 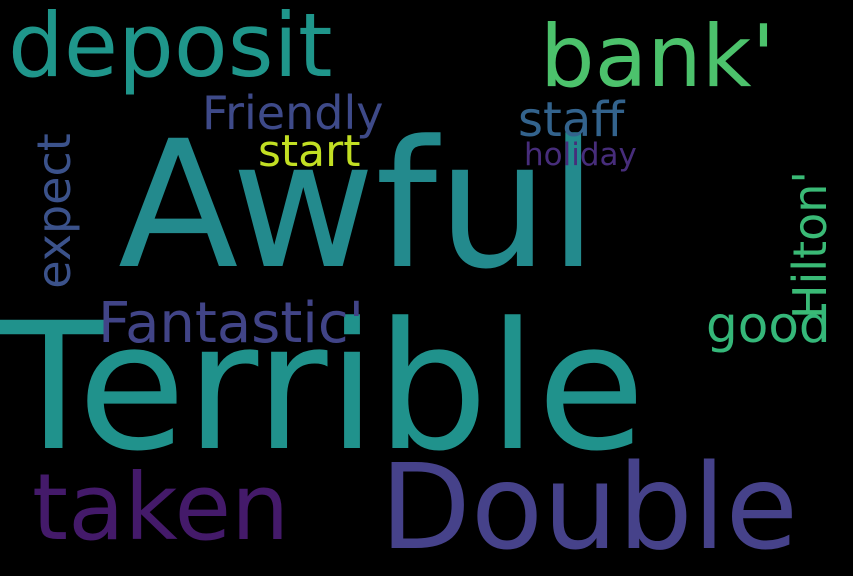 What do you see at coordinates (293, 113) in the screenshot?
I see `word-friendly: Friendly` at bounding box center [293, 113].